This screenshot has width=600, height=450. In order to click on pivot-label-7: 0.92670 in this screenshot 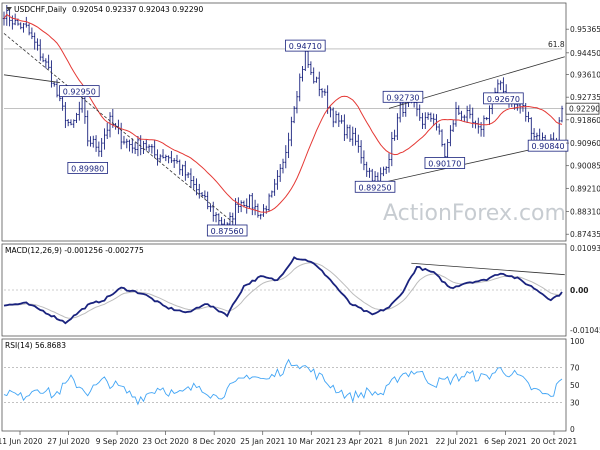, I will do `click(503, 98)`.